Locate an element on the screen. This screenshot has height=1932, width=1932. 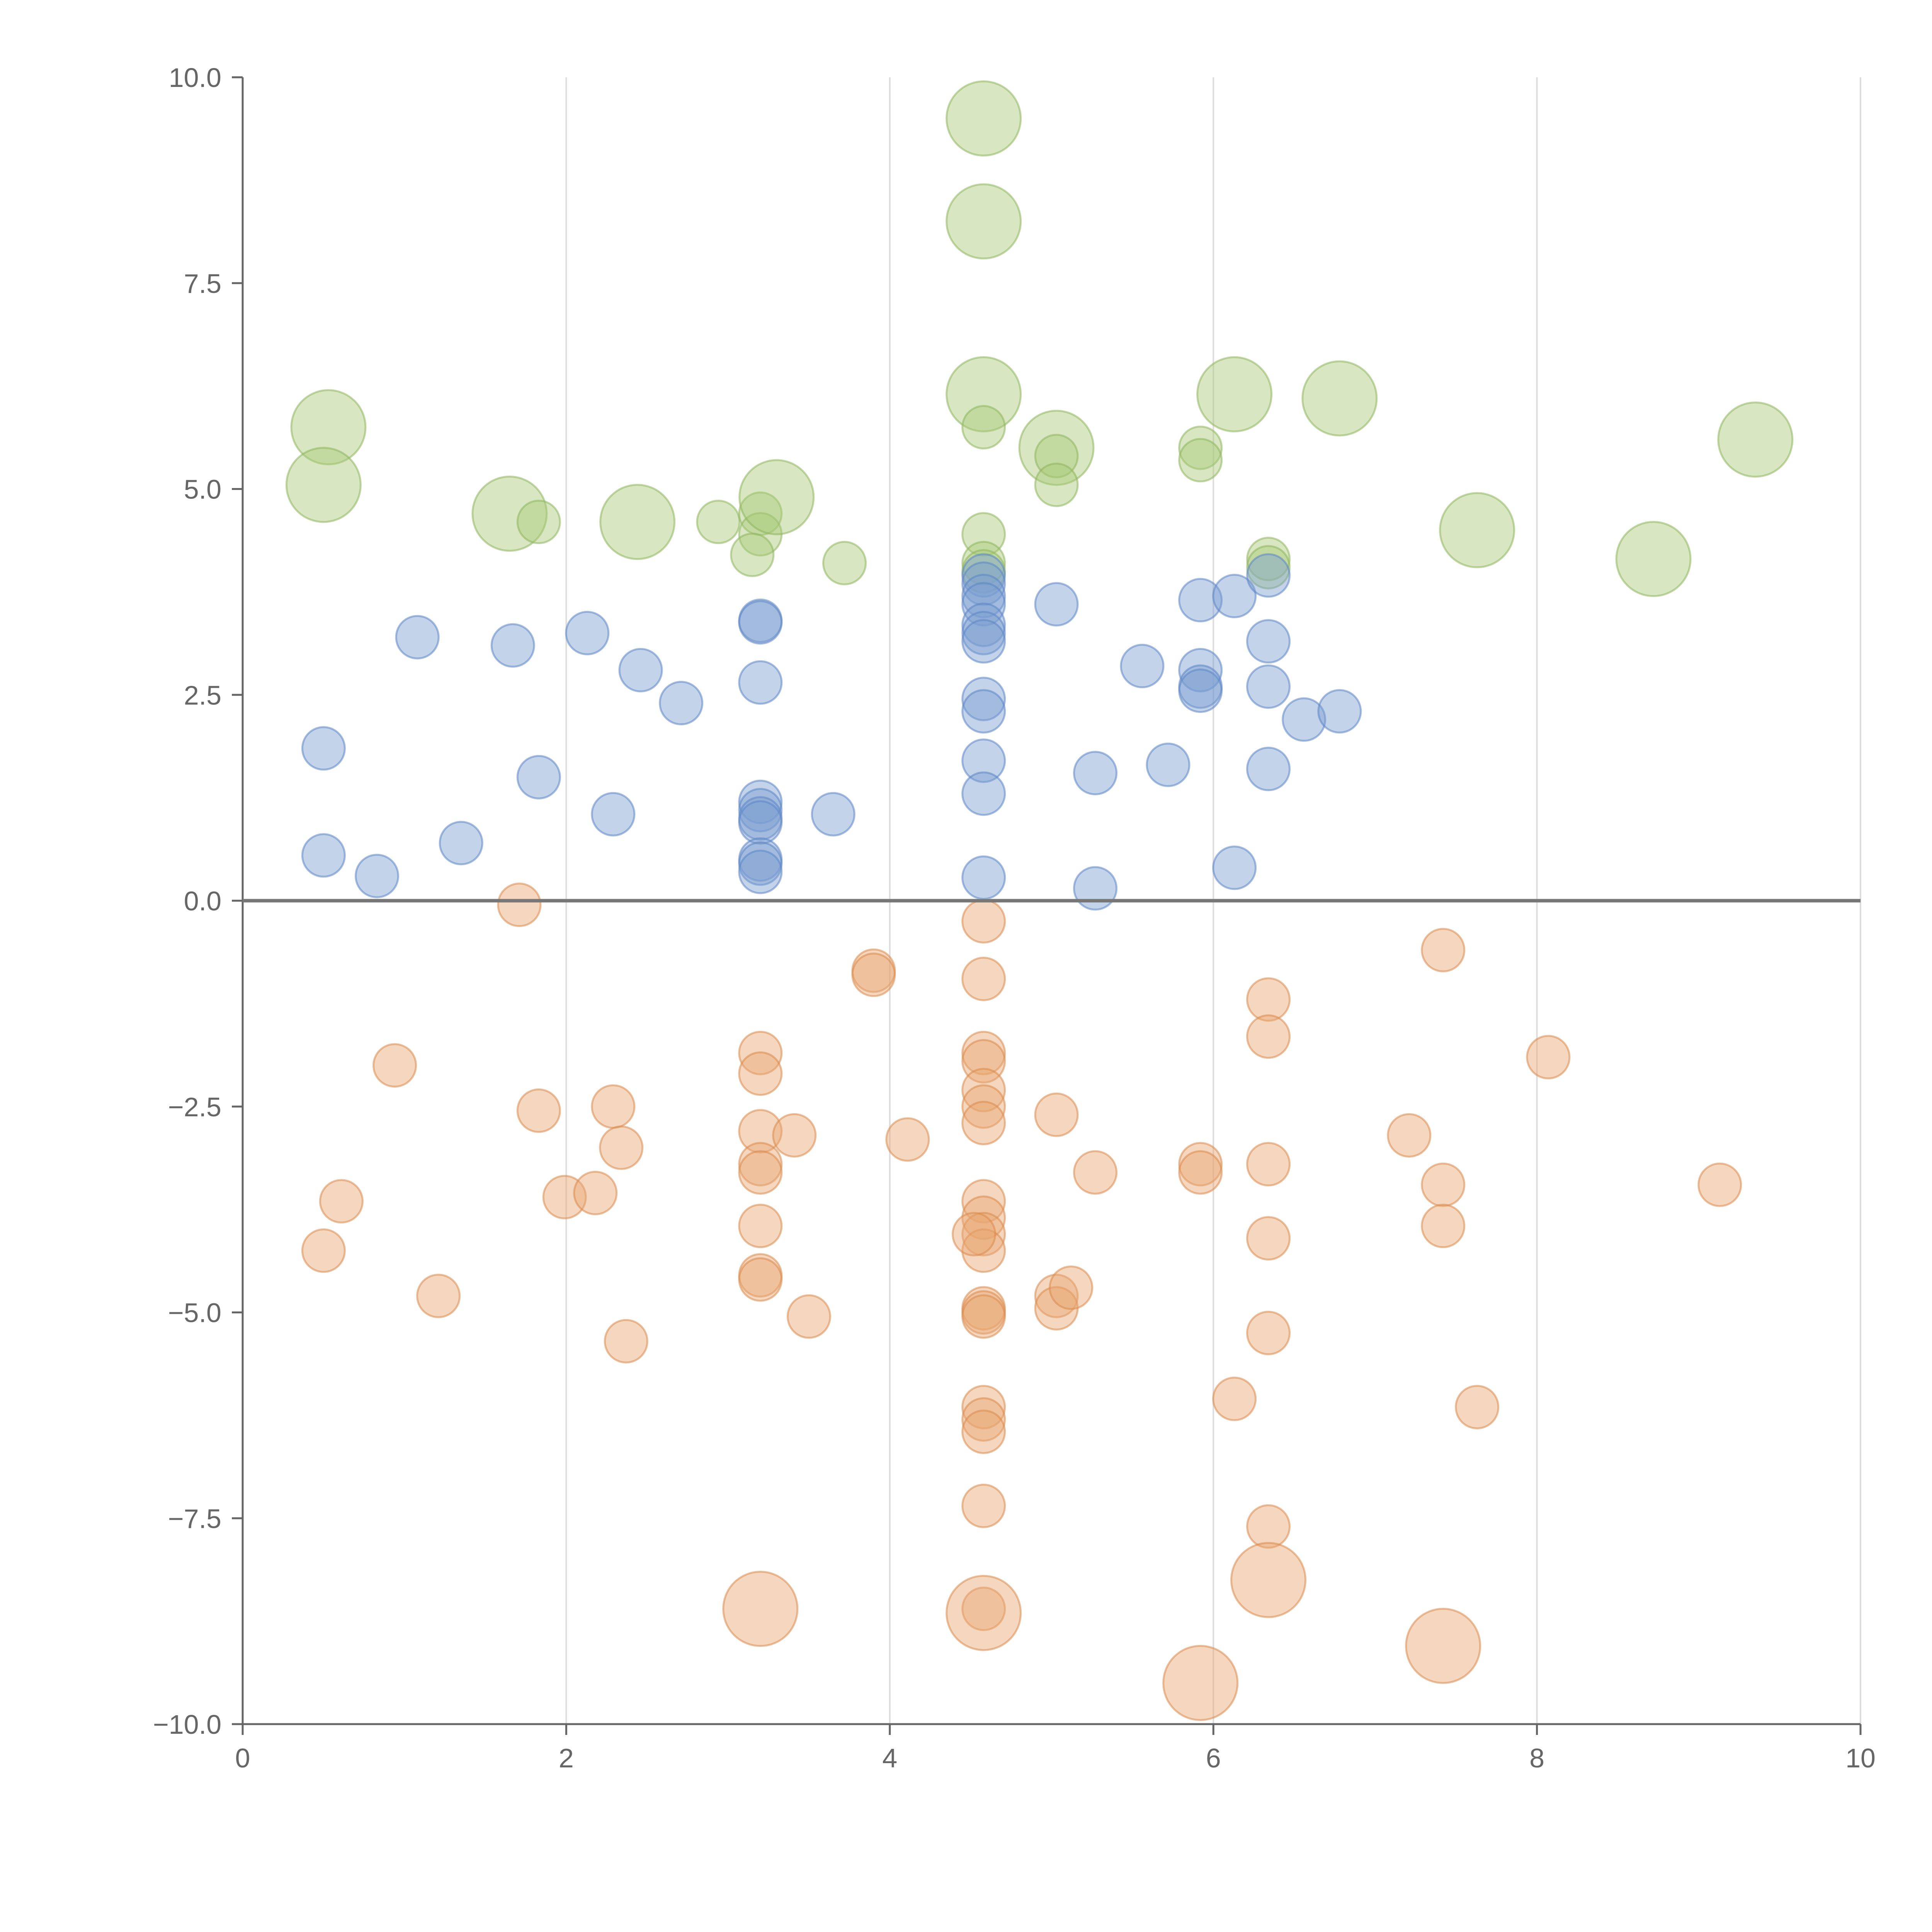
x-tick-label: 4 is located at coordinates (890, 1758).